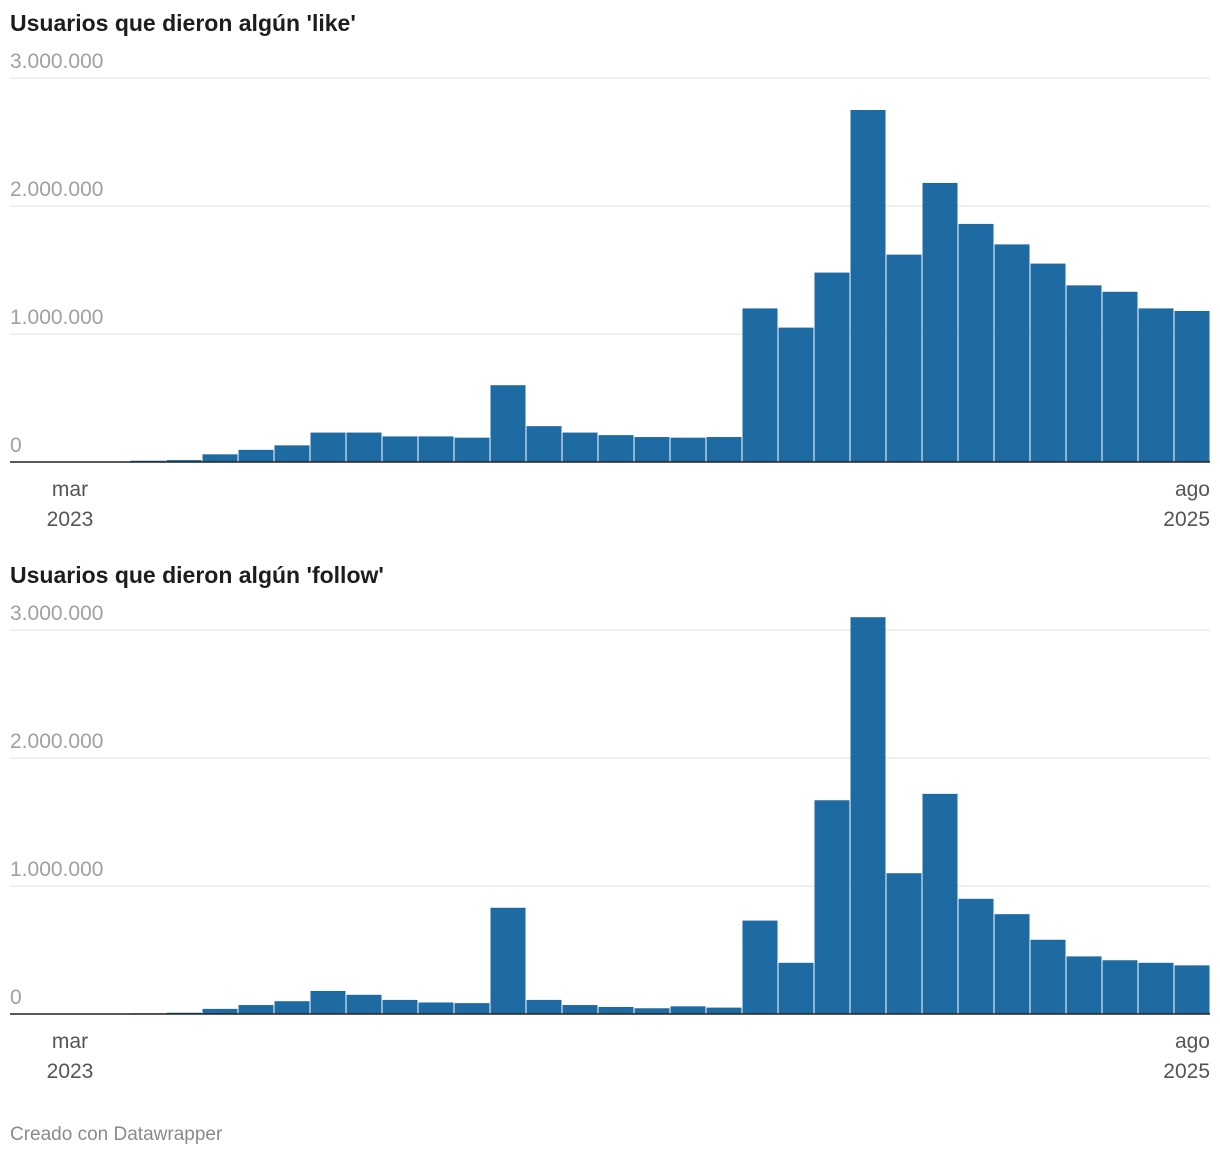 This screenshot has width=1220, height=1162. What do you see at coordinates (116, 1134) in the screenshot?
I see `footer-credit: Creado con Datawrapper` at bounding box center [116, 1134].